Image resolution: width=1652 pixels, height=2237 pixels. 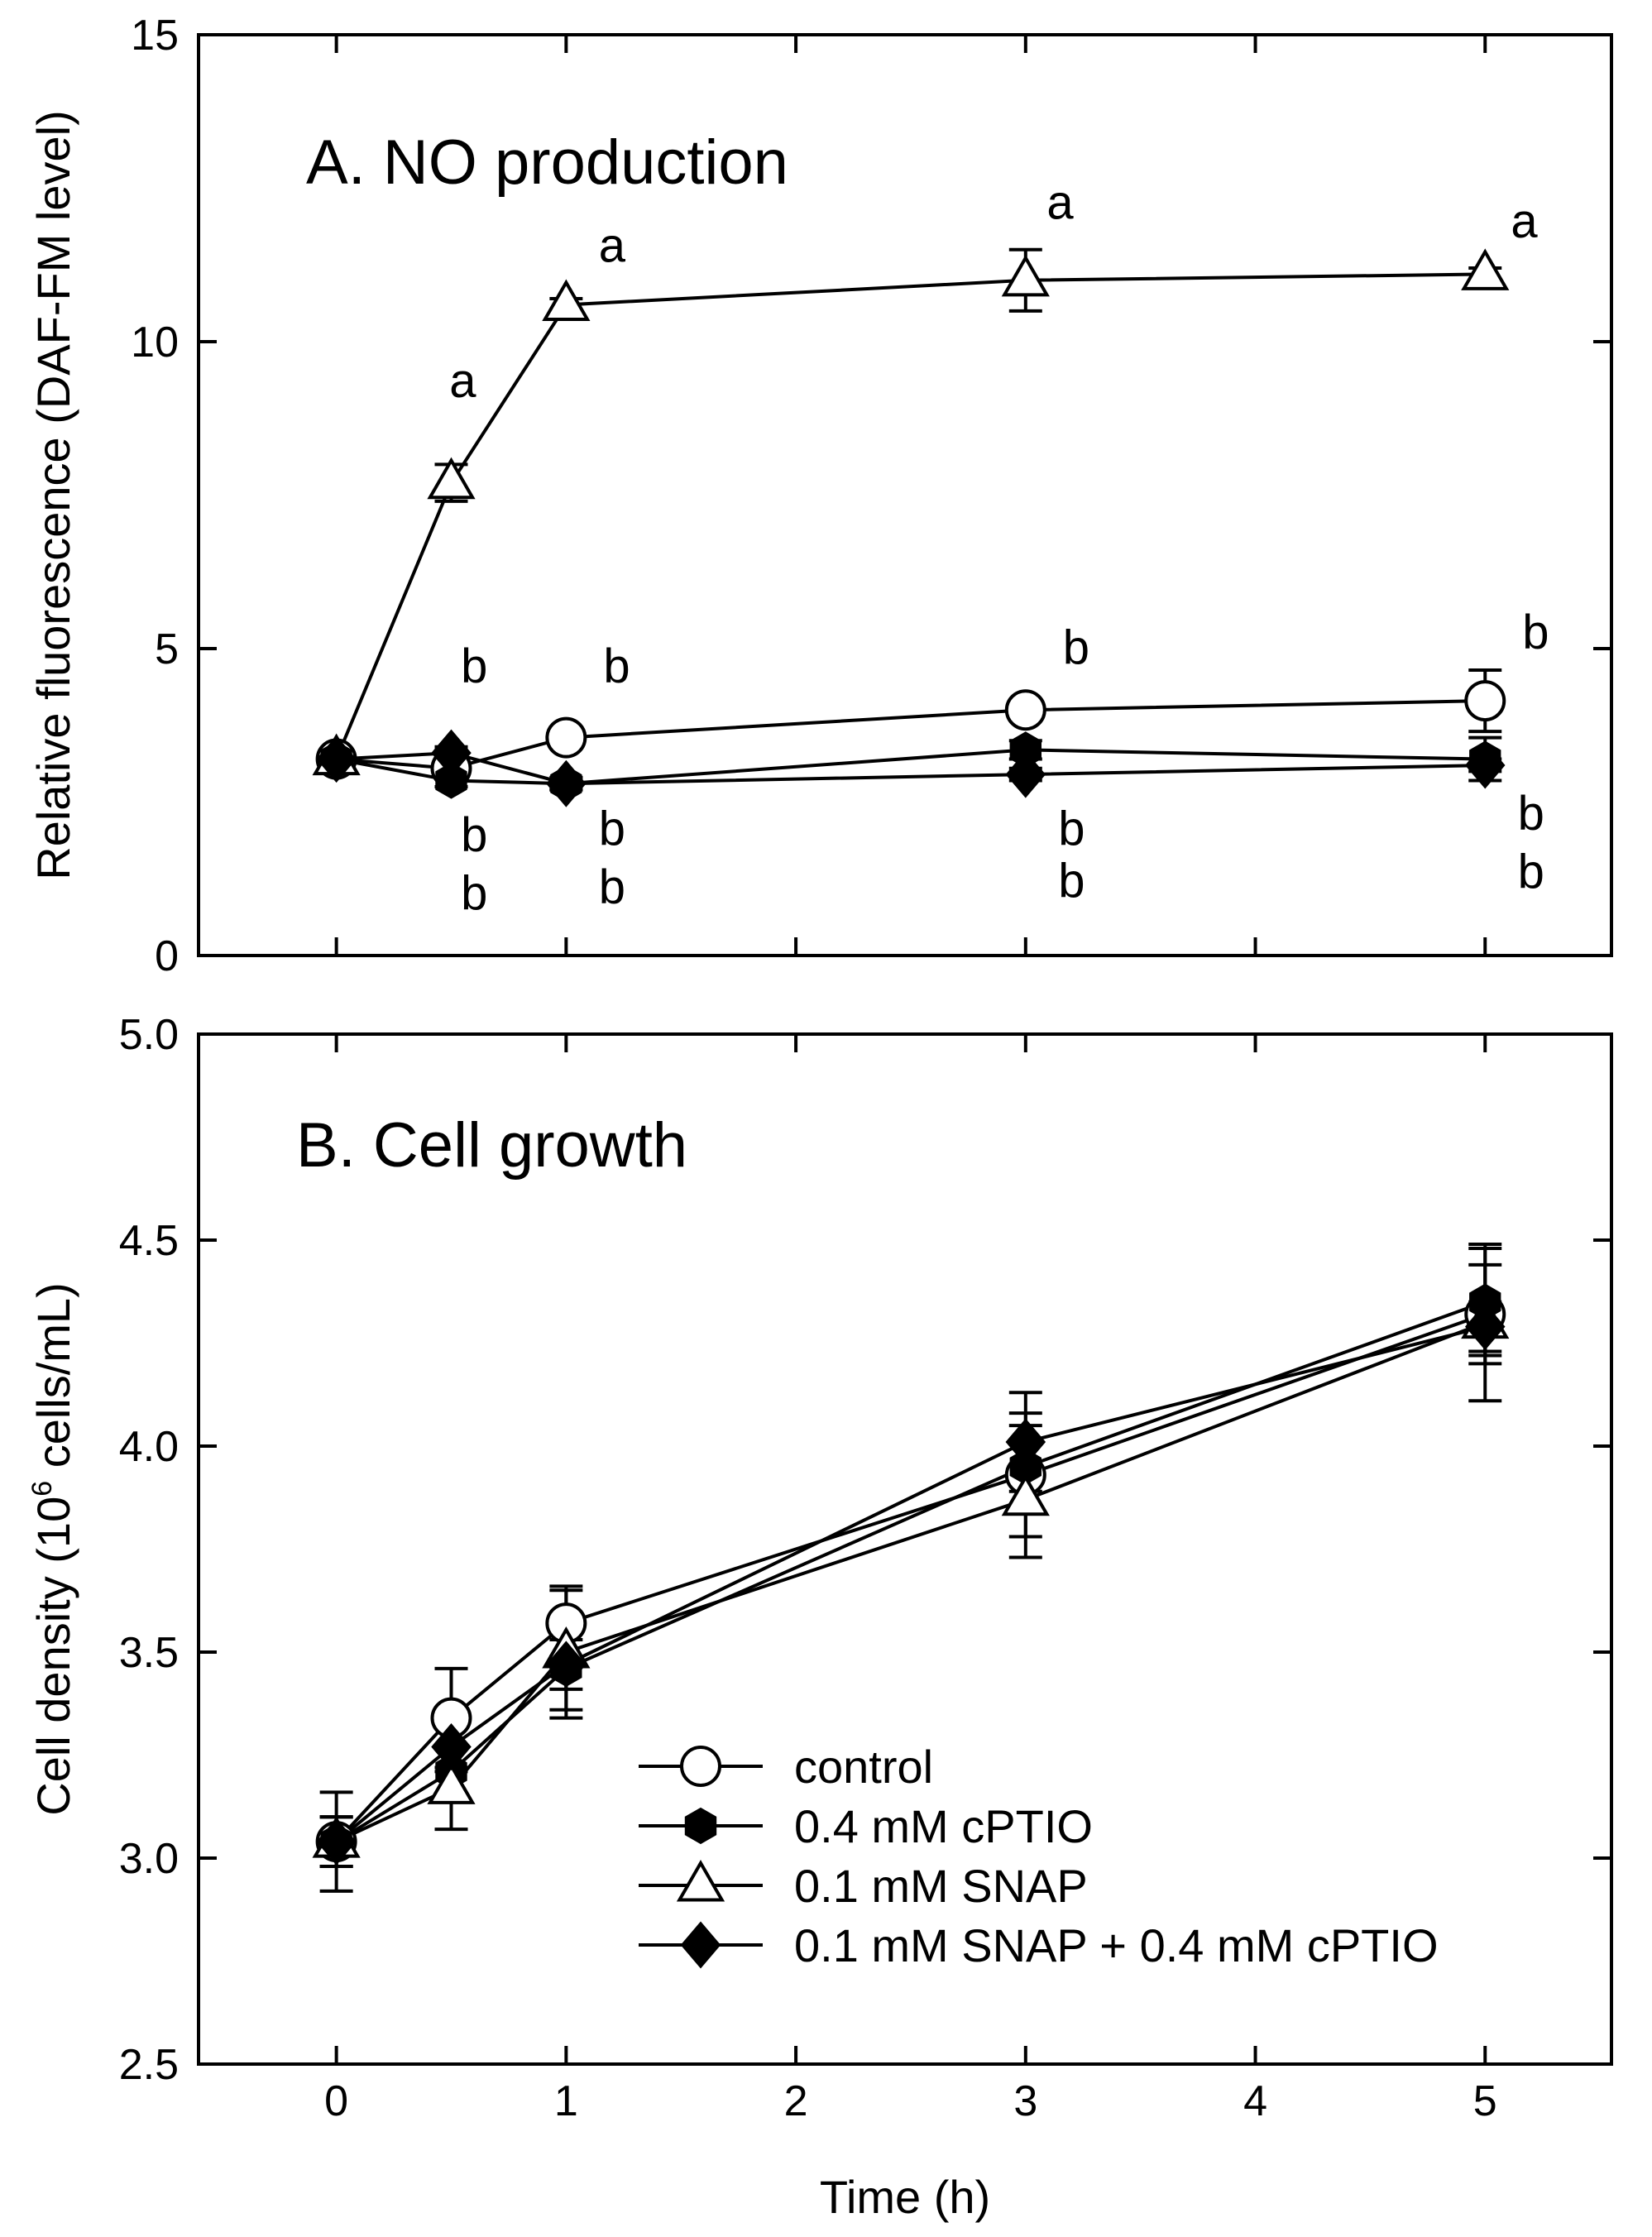 What do you see at coordinates (863, 1767) in the screenshot?
I see `legend-label: control` at bounding box center [863, 1767].